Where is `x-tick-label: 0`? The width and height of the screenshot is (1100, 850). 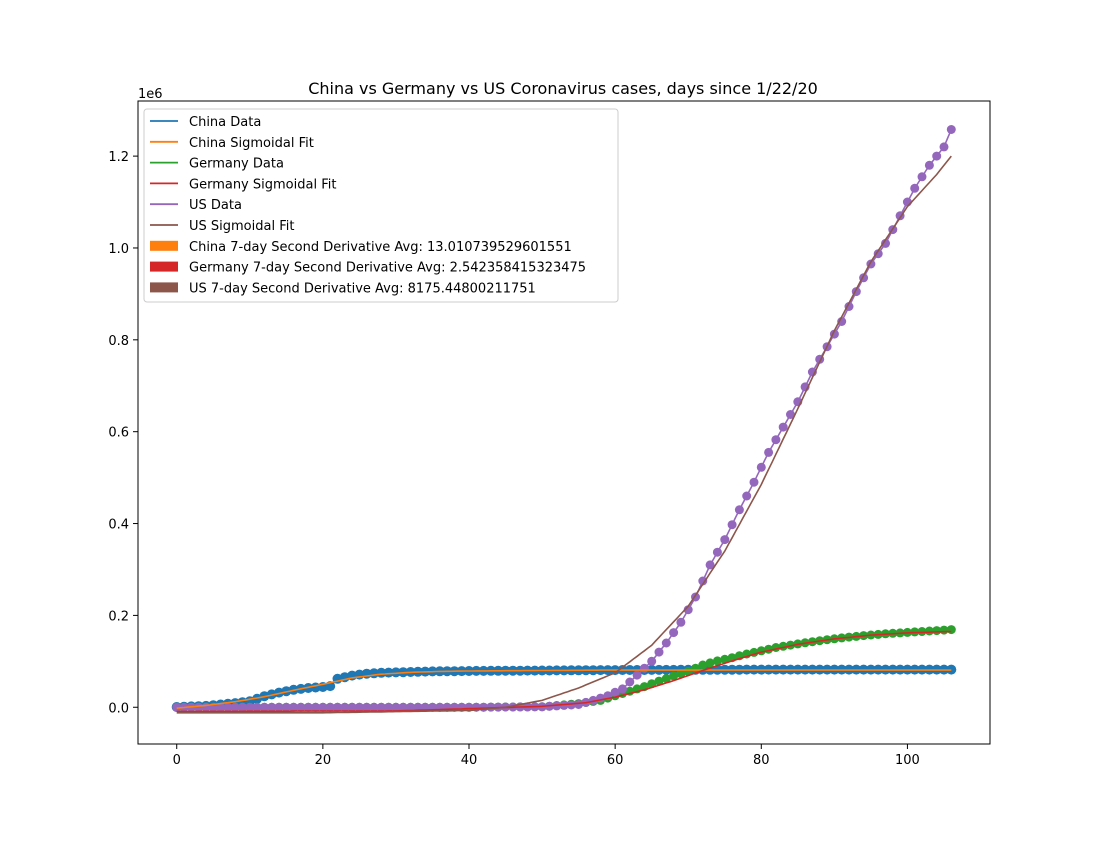
x-tick-label: 0 is located at coordinates (177, 760).